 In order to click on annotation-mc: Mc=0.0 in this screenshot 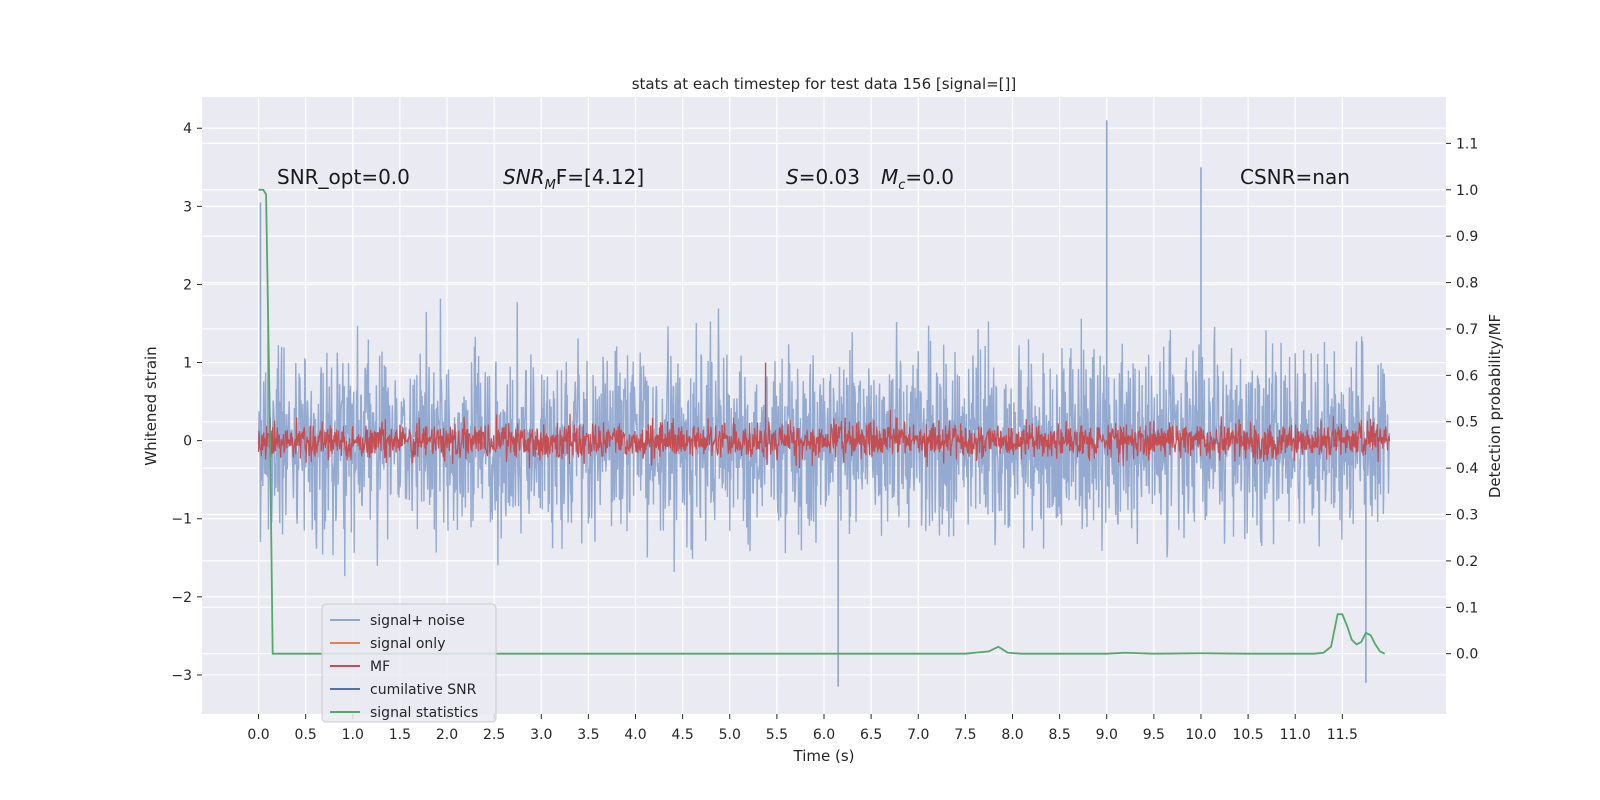, I will do `click(917, 179)`.